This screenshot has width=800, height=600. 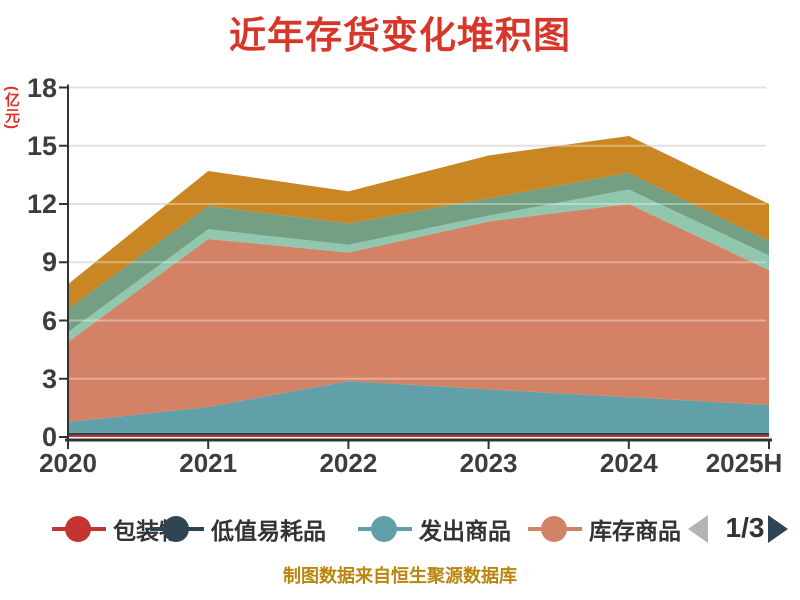 What do you see at coordinates (49, 437) in the screenshot?
I see `y-tick-label: 0` at bounding box center [49, 437].